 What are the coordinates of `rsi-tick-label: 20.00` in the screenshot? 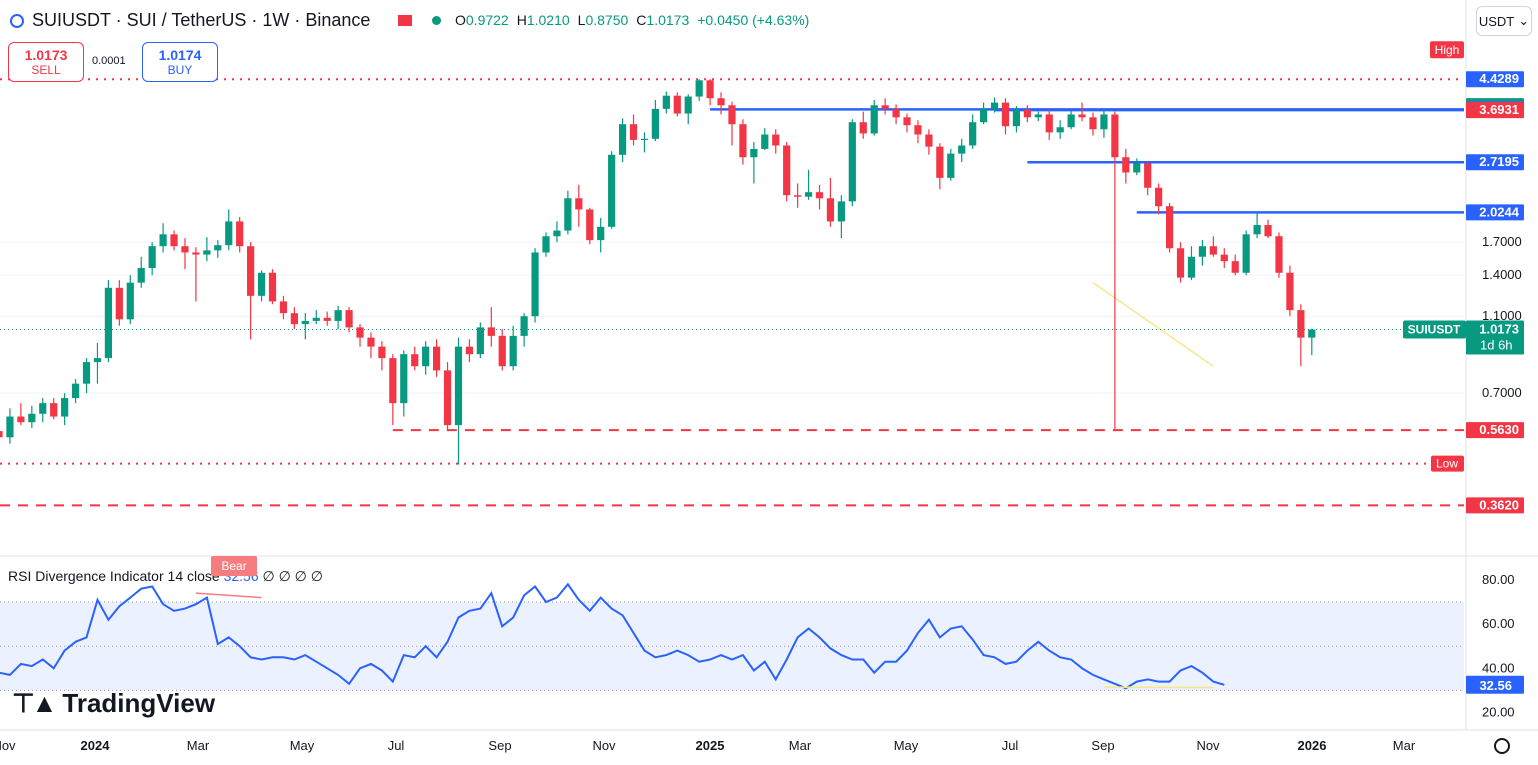 It's located at (1498, 712).